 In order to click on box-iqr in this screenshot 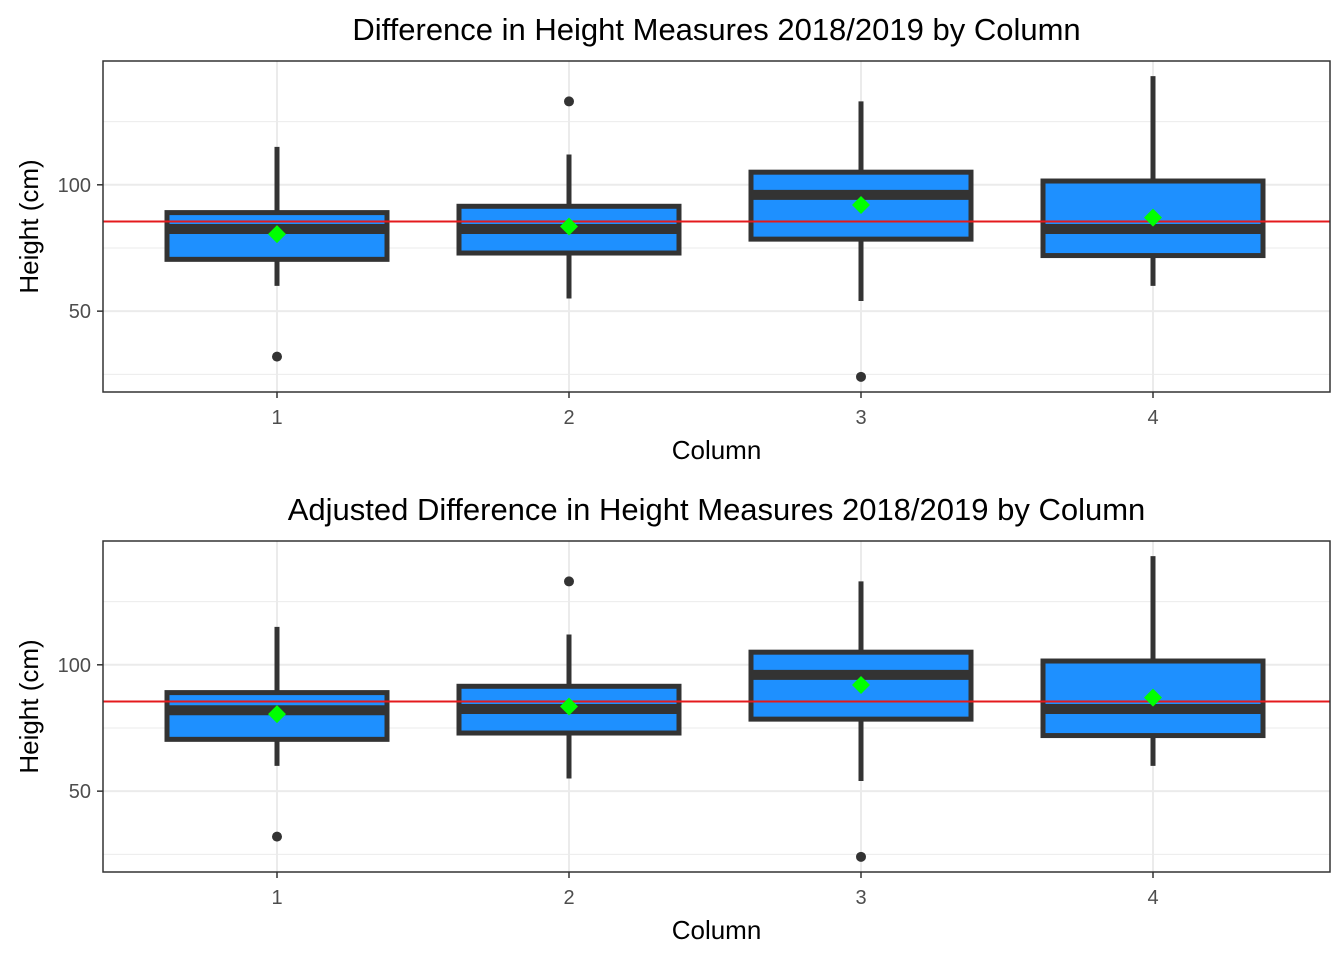, I will do `click(1153, 218)`.